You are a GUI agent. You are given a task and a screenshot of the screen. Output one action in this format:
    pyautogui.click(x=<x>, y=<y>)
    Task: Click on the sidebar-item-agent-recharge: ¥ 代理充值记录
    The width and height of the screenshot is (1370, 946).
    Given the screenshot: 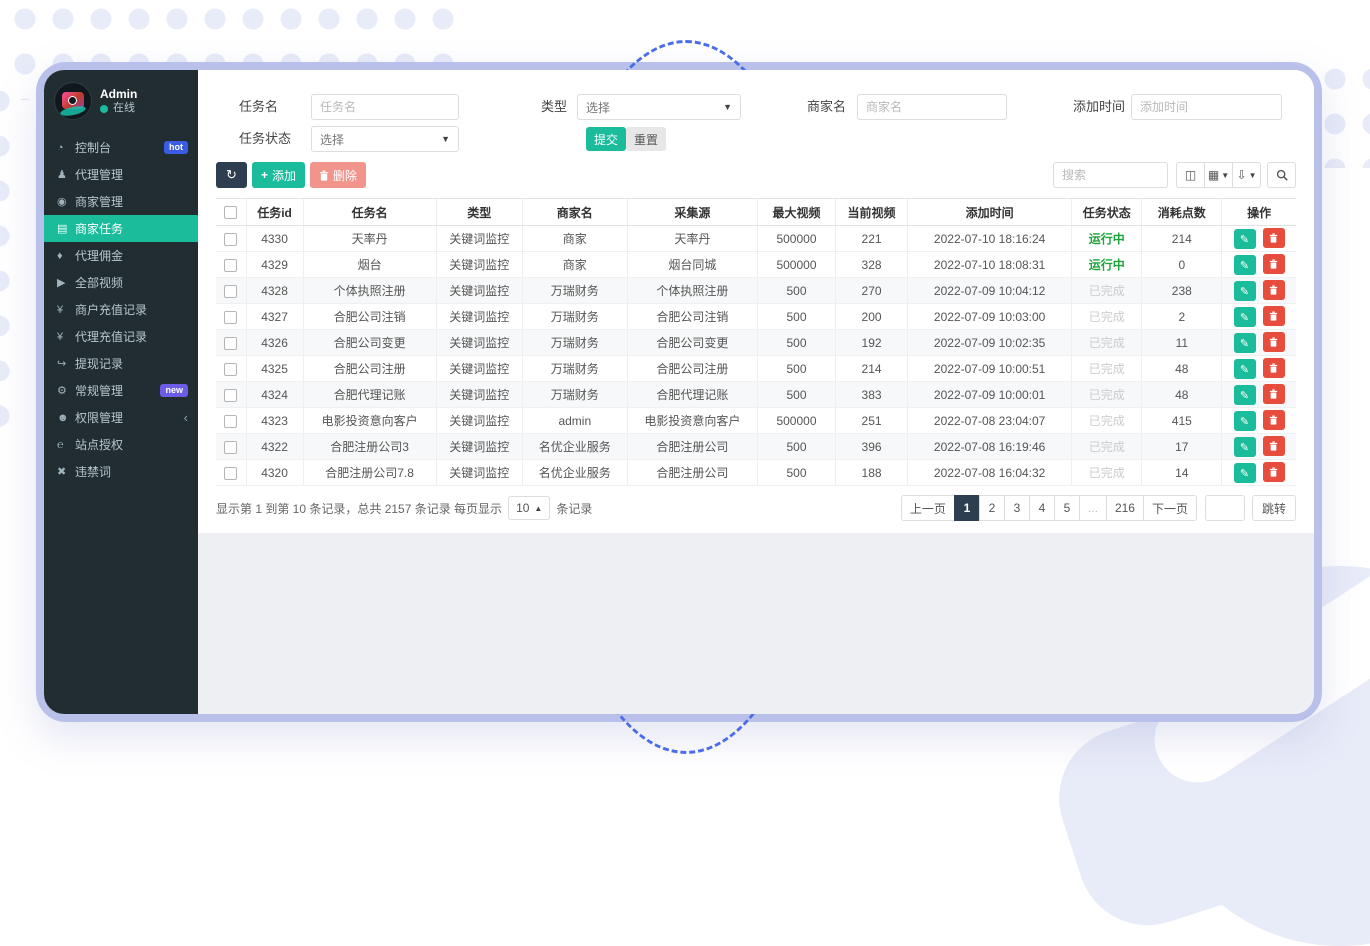 What is the action you would take?
    pyautogui.click(x=121, y=336)
    